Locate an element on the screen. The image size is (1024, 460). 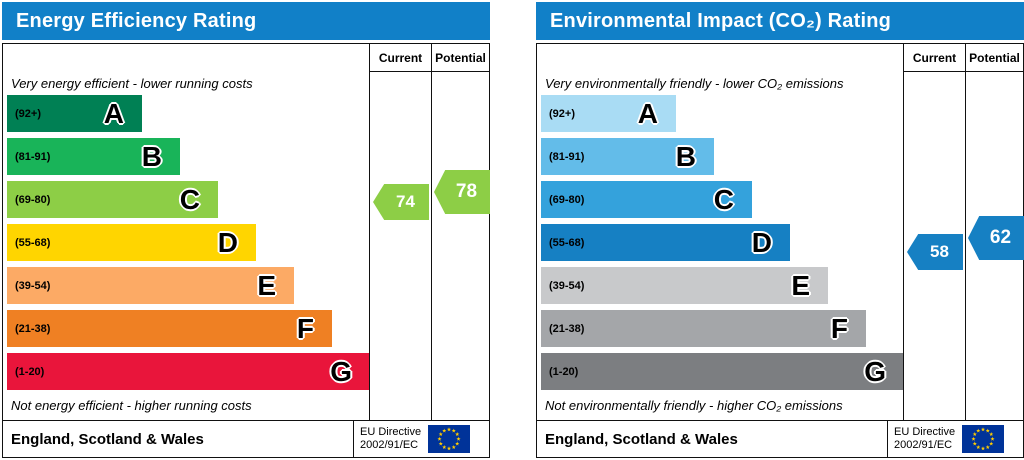
energy-potential-column: Potential is located at coordinates (460, 232).